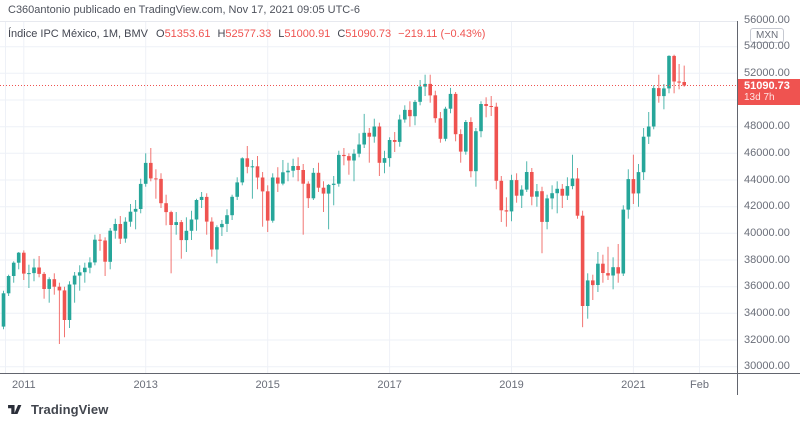 The height and width of the screenshot is (424, 800). I want to click on currency-badge: MXN, so click(767, 35).